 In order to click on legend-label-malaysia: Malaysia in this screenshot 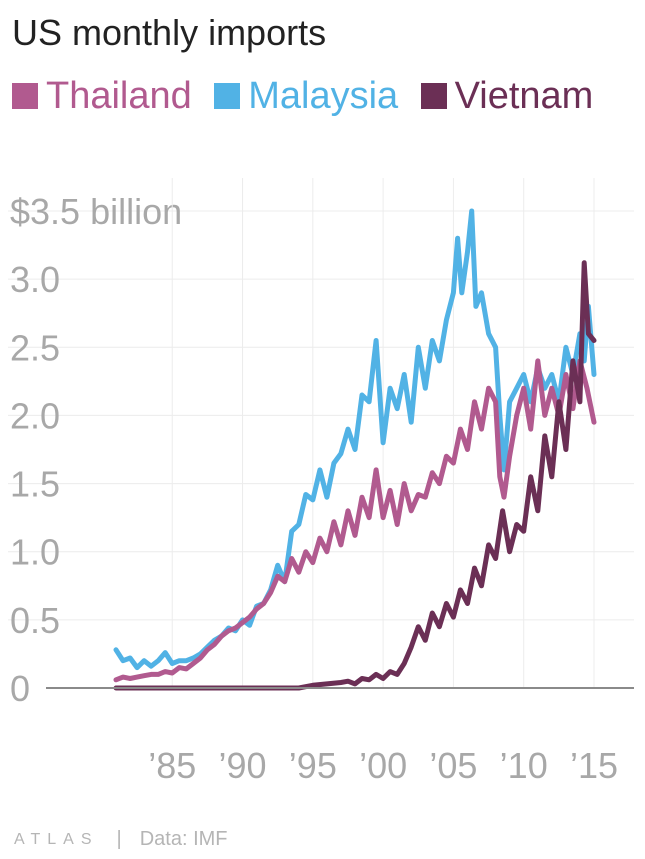, I will do `click(323, 95)`.